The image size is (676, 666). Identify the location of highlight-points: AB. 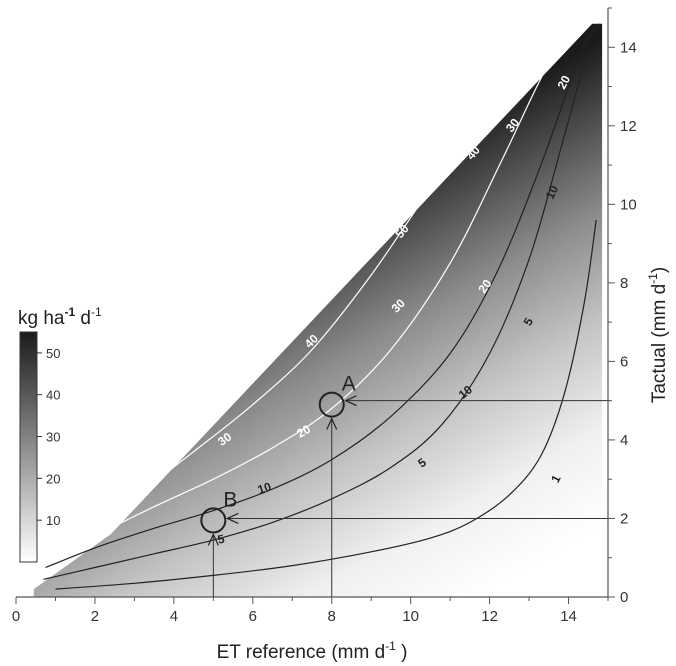
(278, 453).